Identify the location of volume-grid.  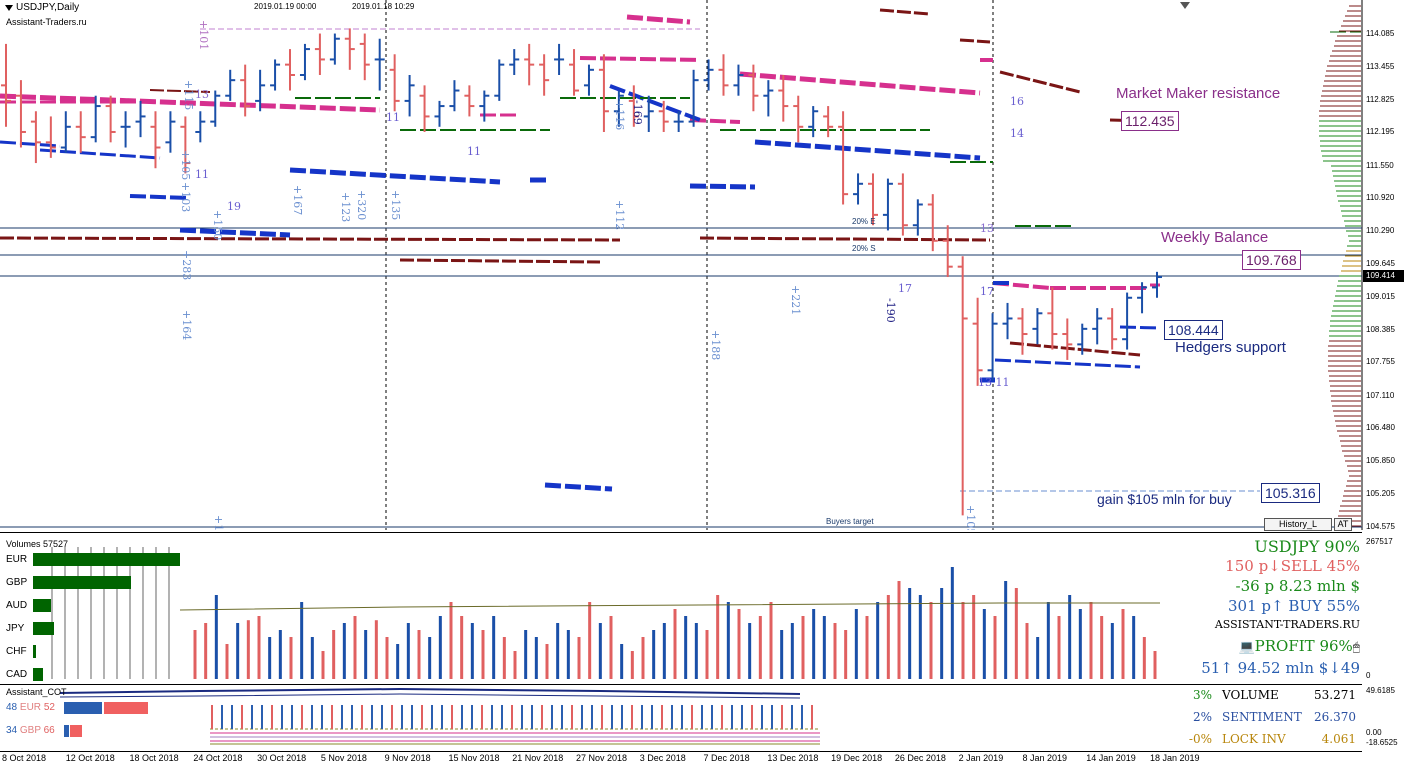
(110, 613).